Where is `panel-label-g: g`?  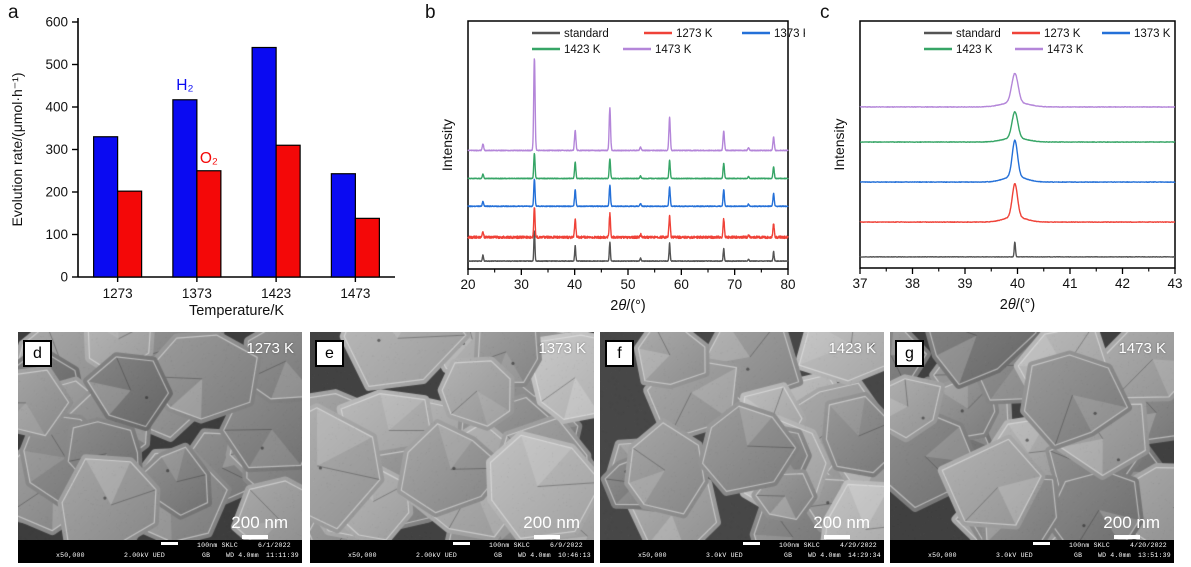
panel-label-g: g is located at coordinates (909, 353).